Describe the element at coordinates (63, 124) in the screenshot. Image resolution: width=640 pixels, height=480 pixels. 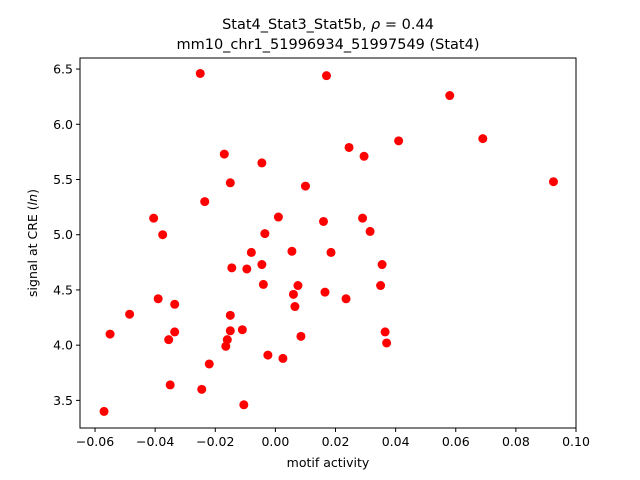
I see `y-tick-label: 6.0` at that location.